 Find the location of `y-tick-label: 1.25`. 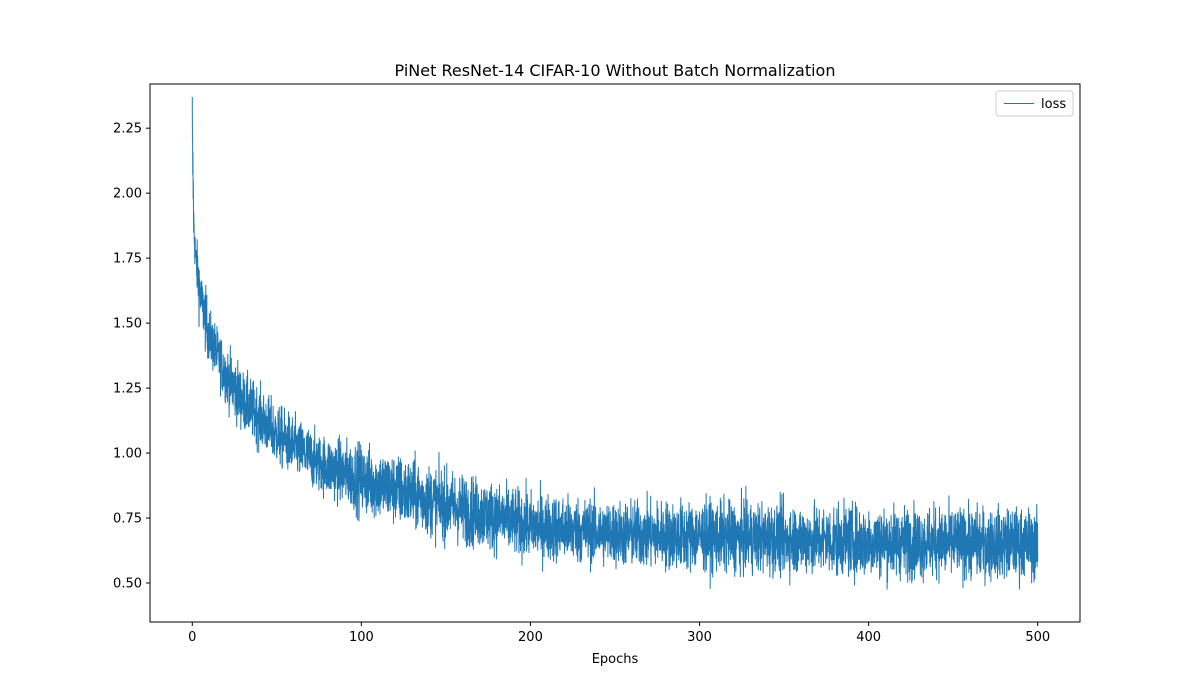

y-tick-label: 1.25 is located at coordinates (127, 389).